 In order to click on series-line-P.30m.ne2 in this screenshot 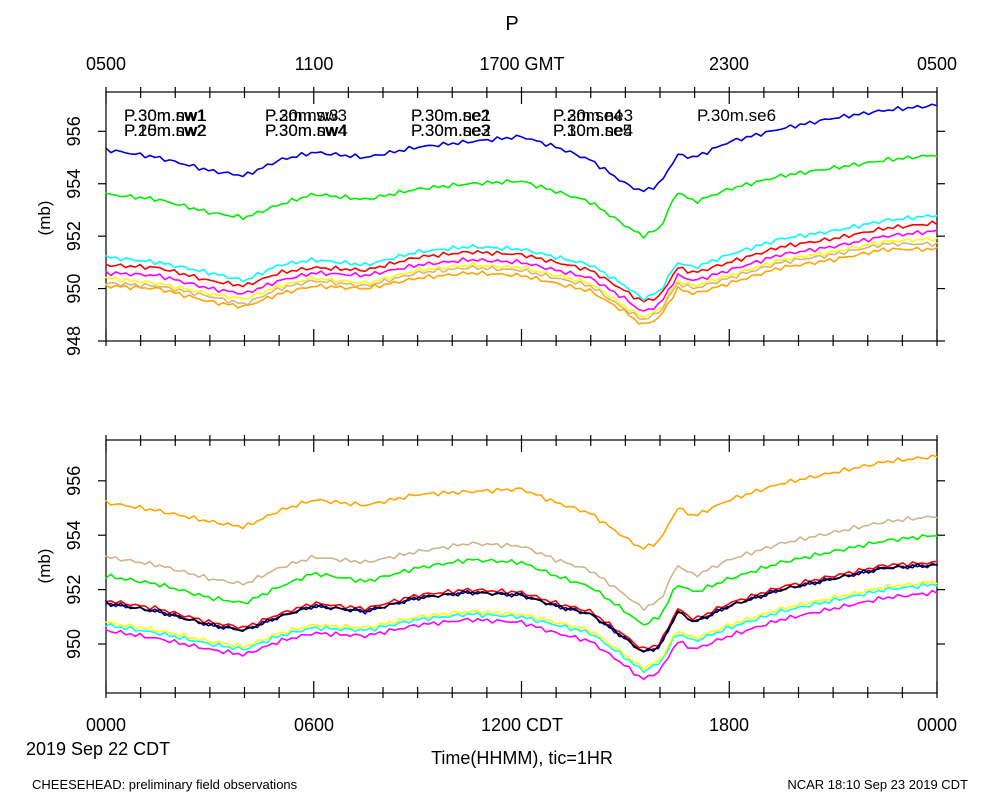, I will do `click(521, 277)`.